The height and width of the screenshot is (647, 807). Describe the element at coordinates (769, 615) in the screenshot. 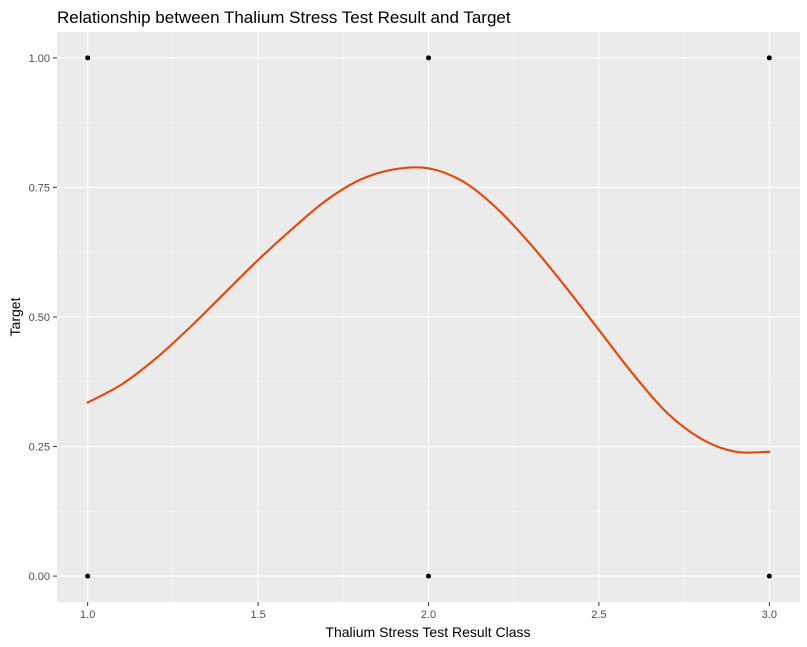

I see `x-tick-label-4: 3.0` at that location.